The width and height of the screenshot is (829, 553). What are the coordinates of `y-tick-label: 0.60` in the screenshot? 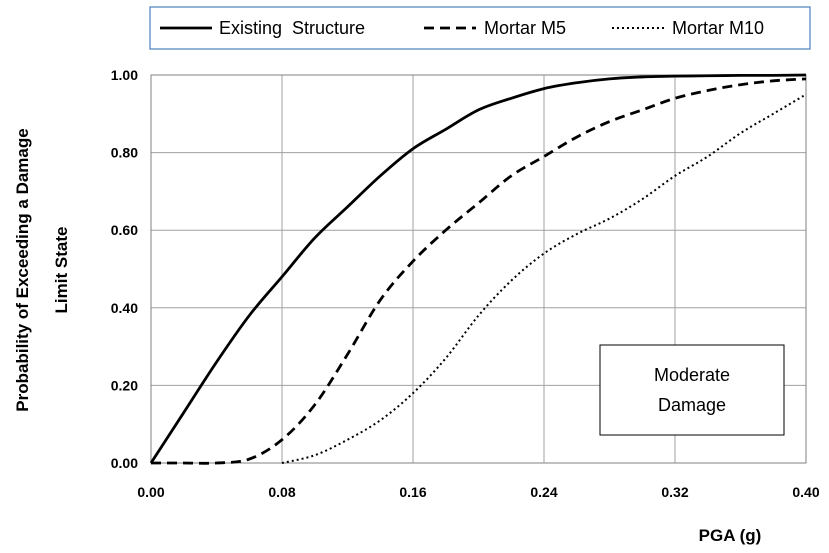 It's located at (124, 230).